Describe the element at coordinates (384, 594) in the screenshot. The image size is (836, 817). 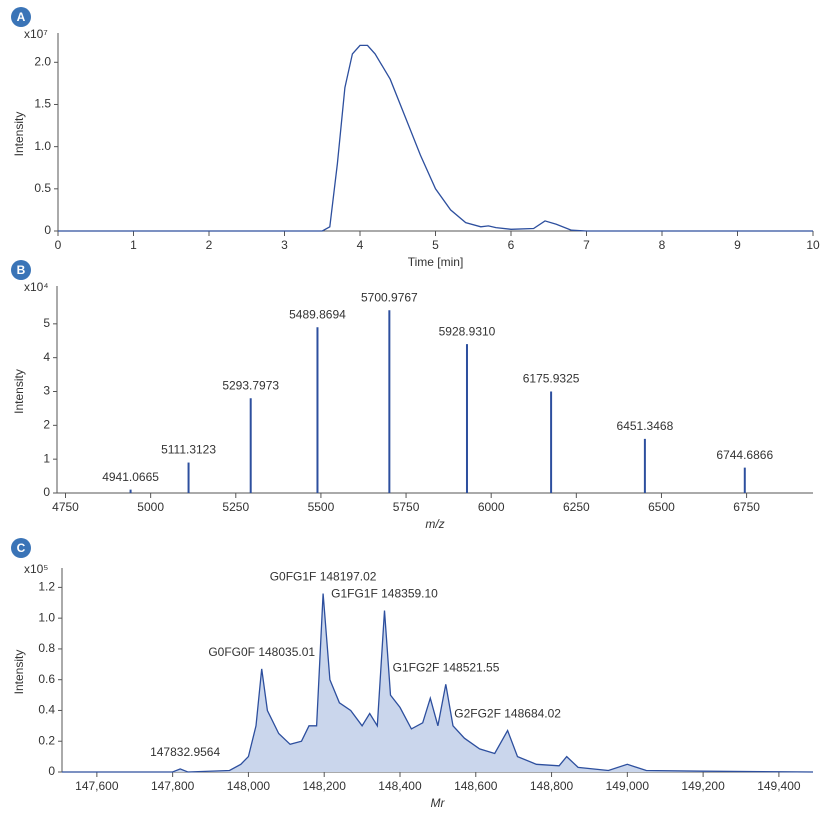
I see `peak-annotation: G1FG1F 148359.10` at that location.